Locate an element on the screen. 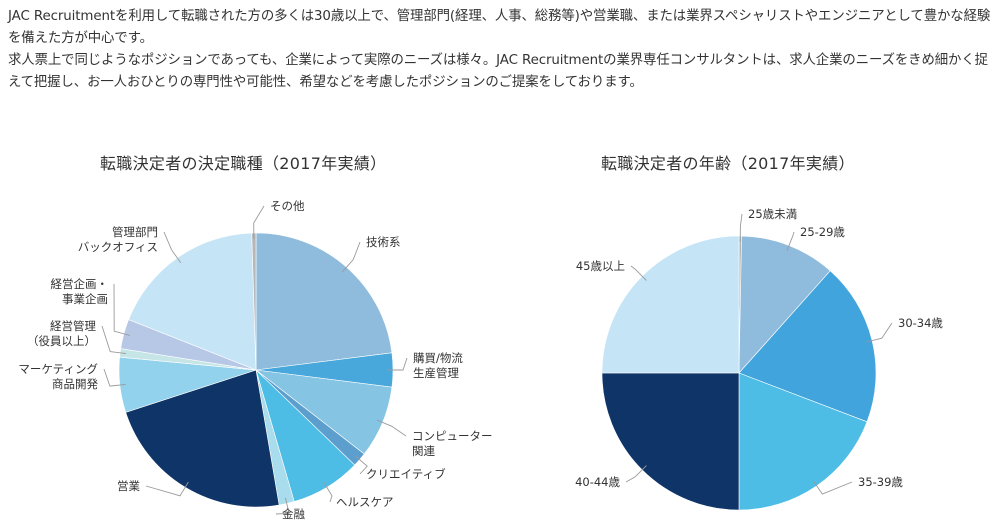 The image size is (1000, 532). age-slice-label-4: 40-44歳 is located at coordinates (597, 482).